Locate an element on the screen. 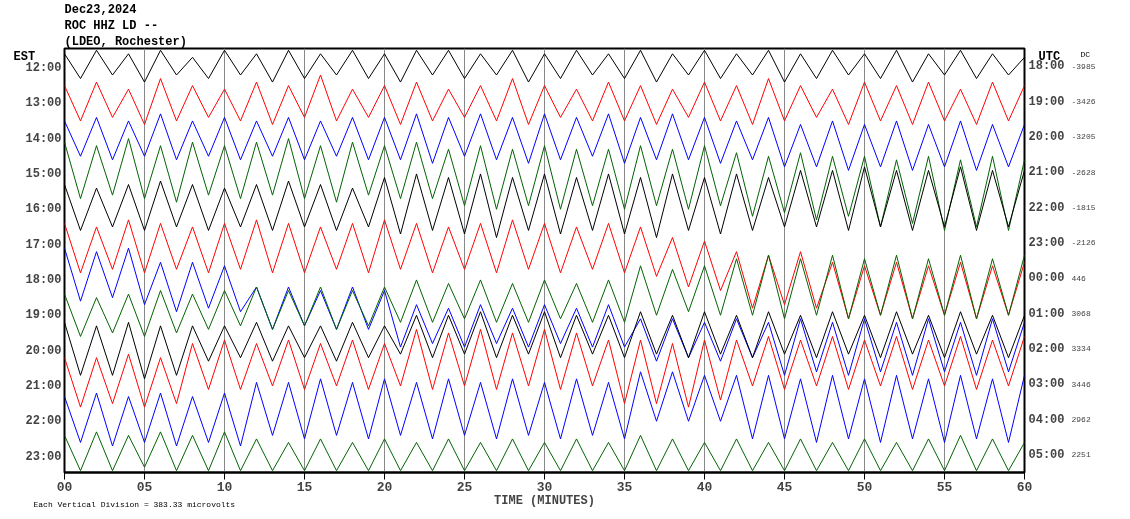 This screenshot has width=1130, height=519. y-tick-label: 15:00 is located at coordinates (43, 173).